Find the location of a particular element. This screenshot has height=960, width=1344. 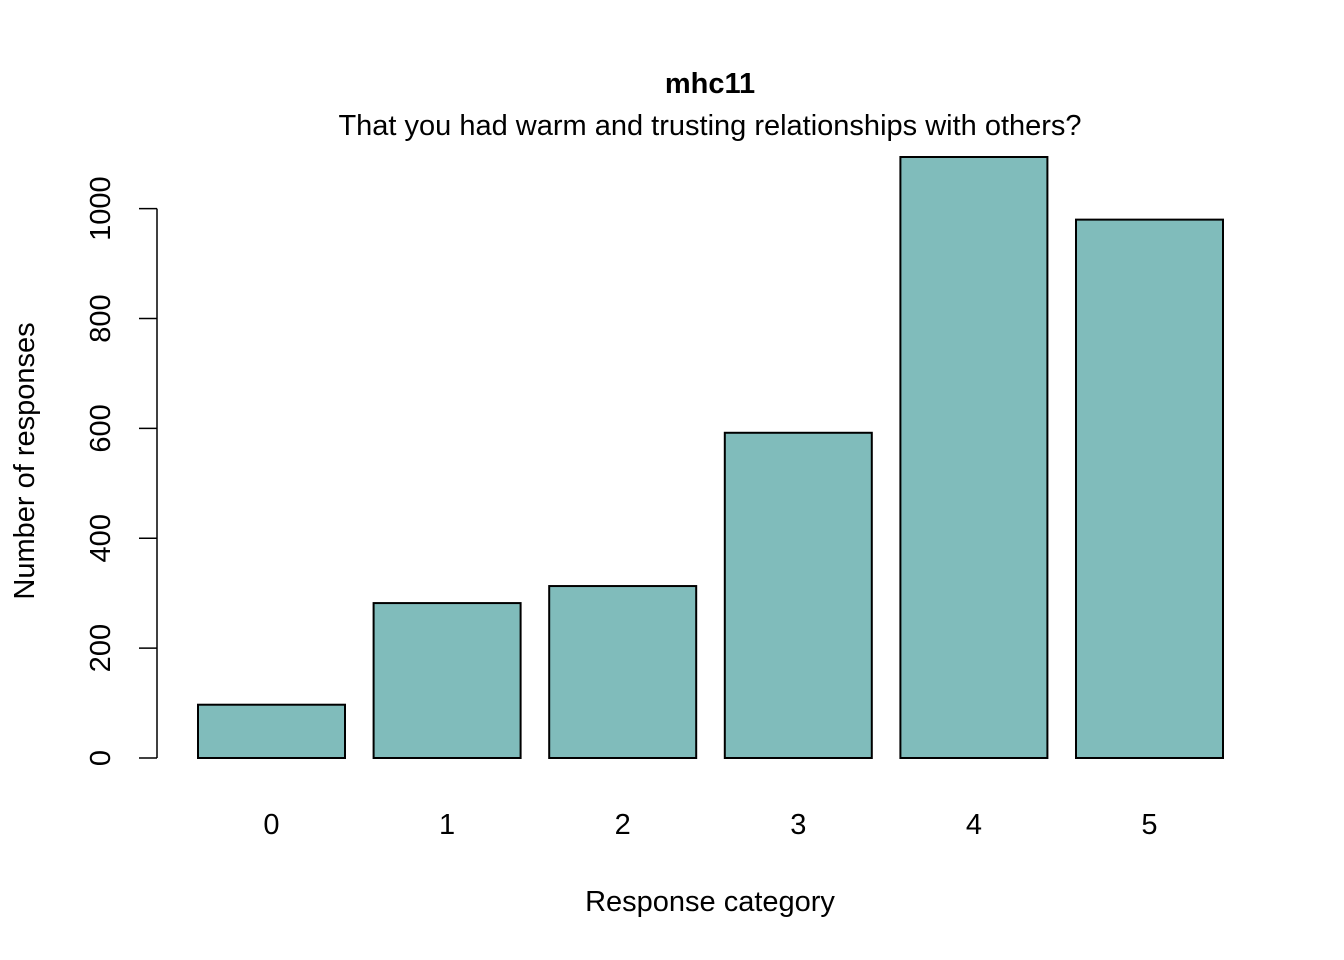

x-tick-label: 1 is located at coordinates (447, 825).